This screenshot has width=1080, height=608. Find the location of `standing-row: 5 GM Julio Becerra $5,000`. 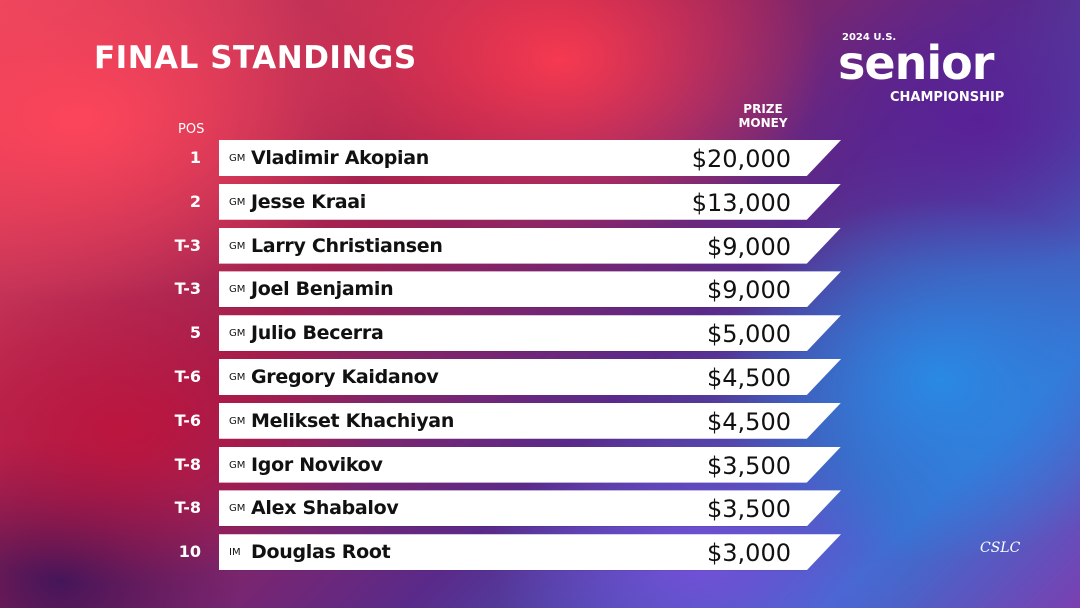

standing-row: 5 GM Julio Becerra $5,000 is located at coordinates (540, 333).